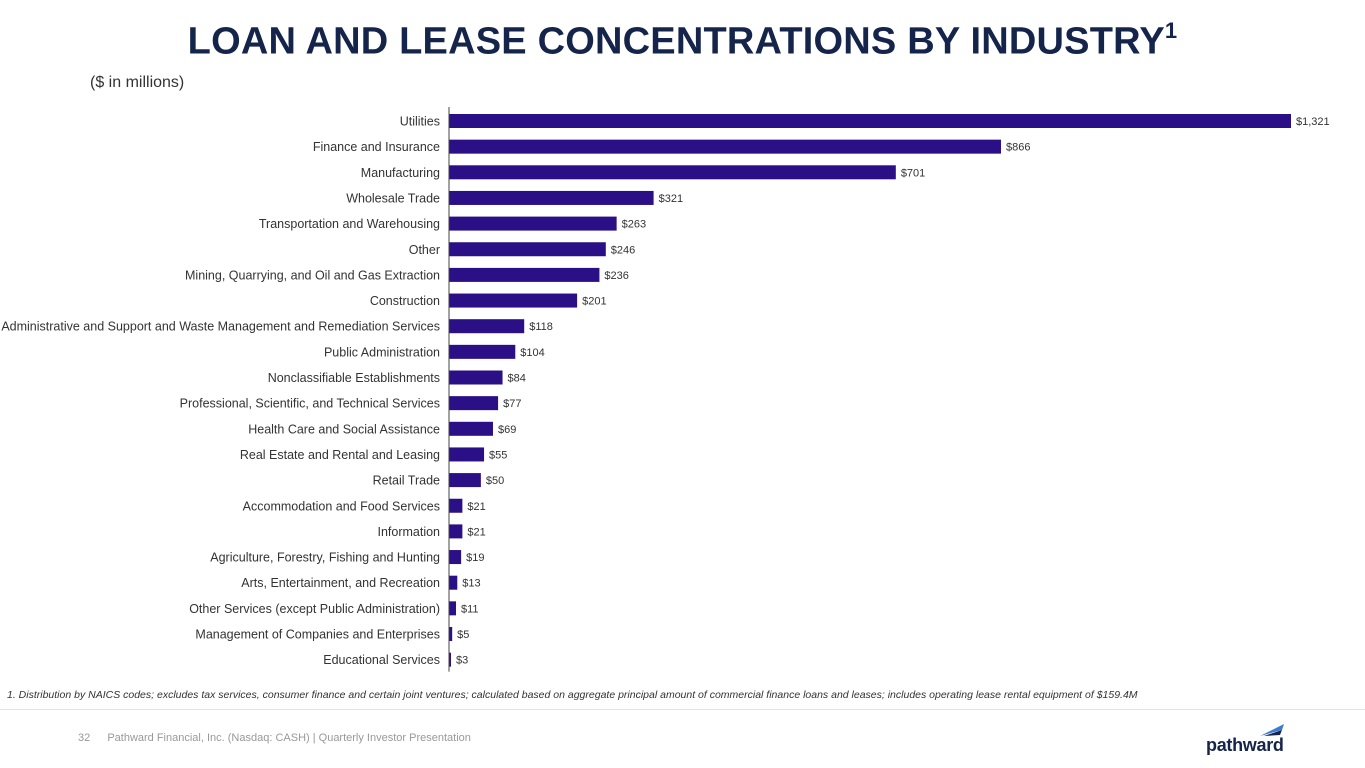  What do you see at coordinates (682, 709) in the screenshot?
I see `footer-divider` at bounding box center [682, 709].